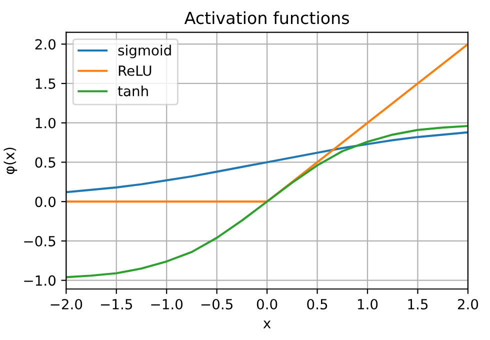 The width and height of the screenshot is (490, 340). What do you see at coordinates (45, 202) in the screenshot?
I see `y-tick-label: 0.0` at bounding box center [45, 202].